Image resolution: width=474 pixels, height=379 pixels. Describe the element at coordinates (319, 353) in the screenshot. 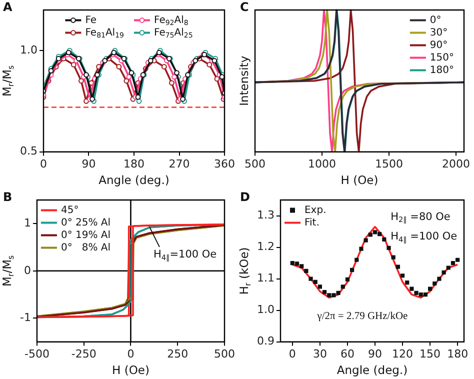

I see `x-tick-label: 30` at that location.